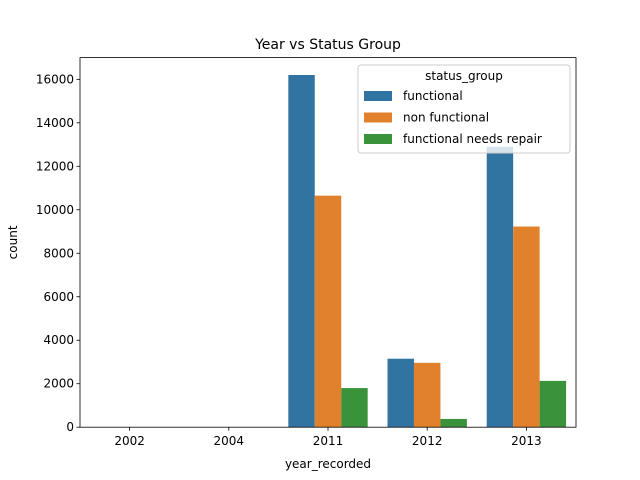 The height and width of the screenshot is (480, 640). What do you see at coordinates (70, 427) in the screenshot?
I see `y-tick-label: 0` at bounding box center [70, 427].